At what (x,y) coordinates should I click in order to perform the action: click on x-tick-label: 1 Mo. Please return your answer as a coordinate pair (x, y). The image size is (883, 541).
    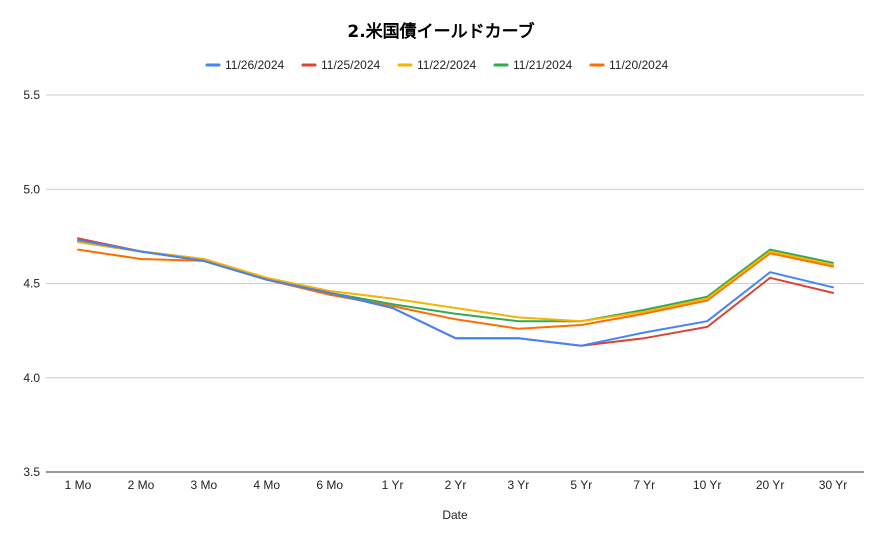
    Looking at the image, I should click on (78, 485).